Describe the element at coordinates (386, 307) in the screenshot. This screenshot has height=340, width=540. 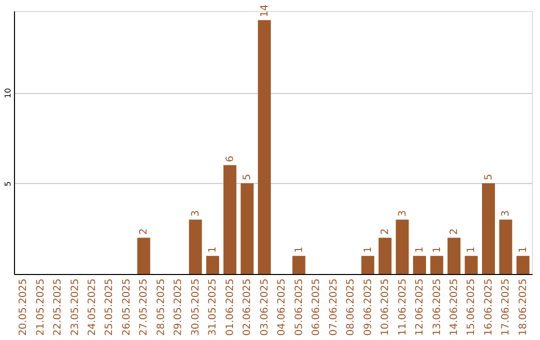
I see `x-tick-label: 10.06.2025` at that location.